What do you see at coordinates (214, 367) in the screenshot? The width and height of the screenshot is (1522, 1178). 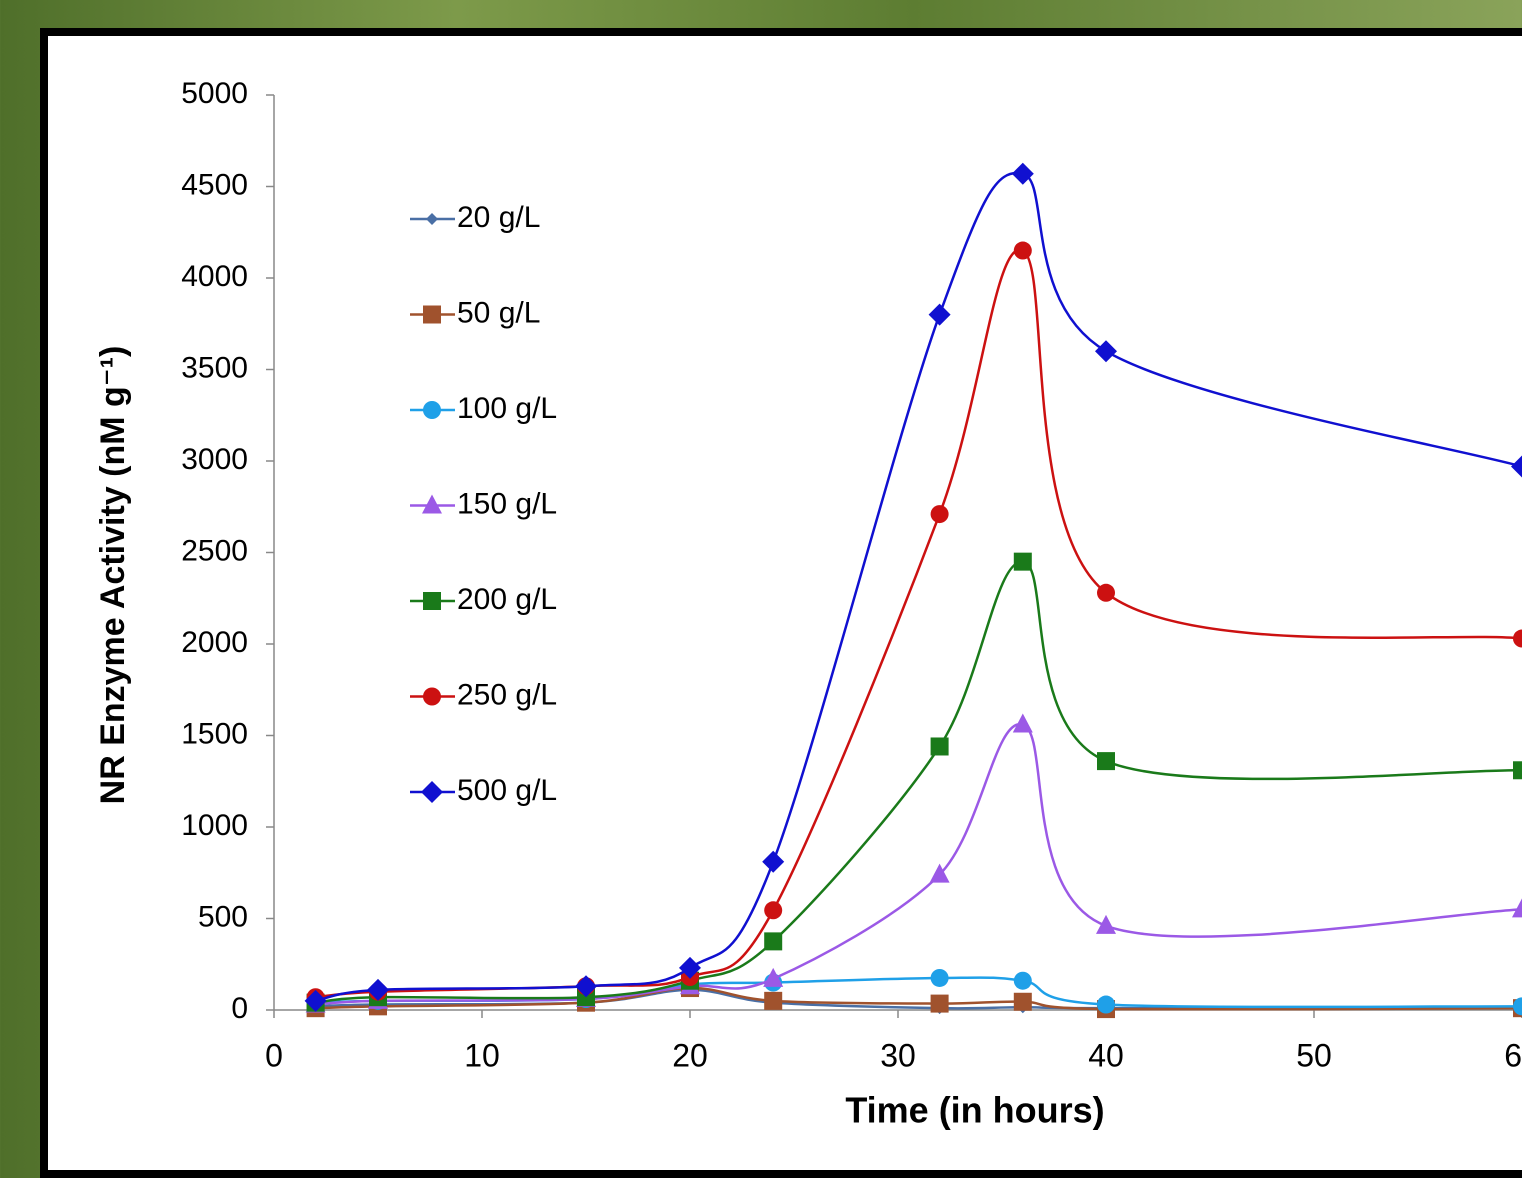 I see `y-tick-label: 3500` at bounding box center [214, 367].